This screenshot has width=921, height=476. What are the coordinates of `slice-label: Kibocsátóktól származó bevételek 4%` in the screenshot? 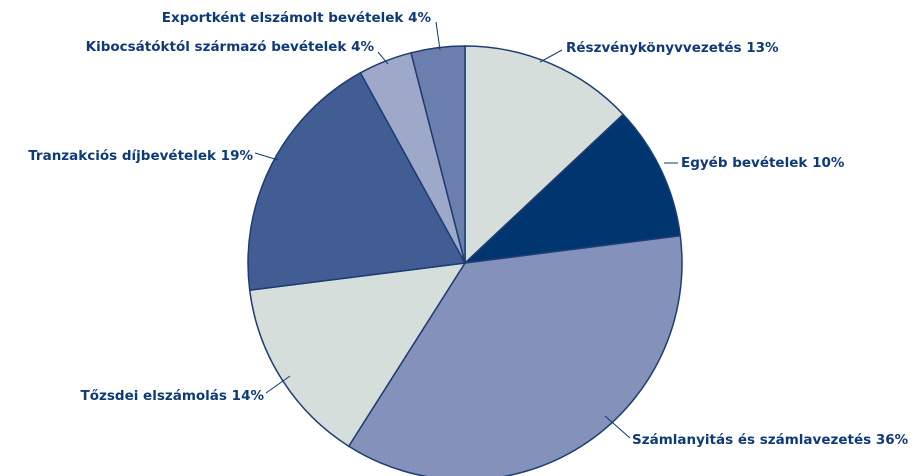 It's located at (230, 47).